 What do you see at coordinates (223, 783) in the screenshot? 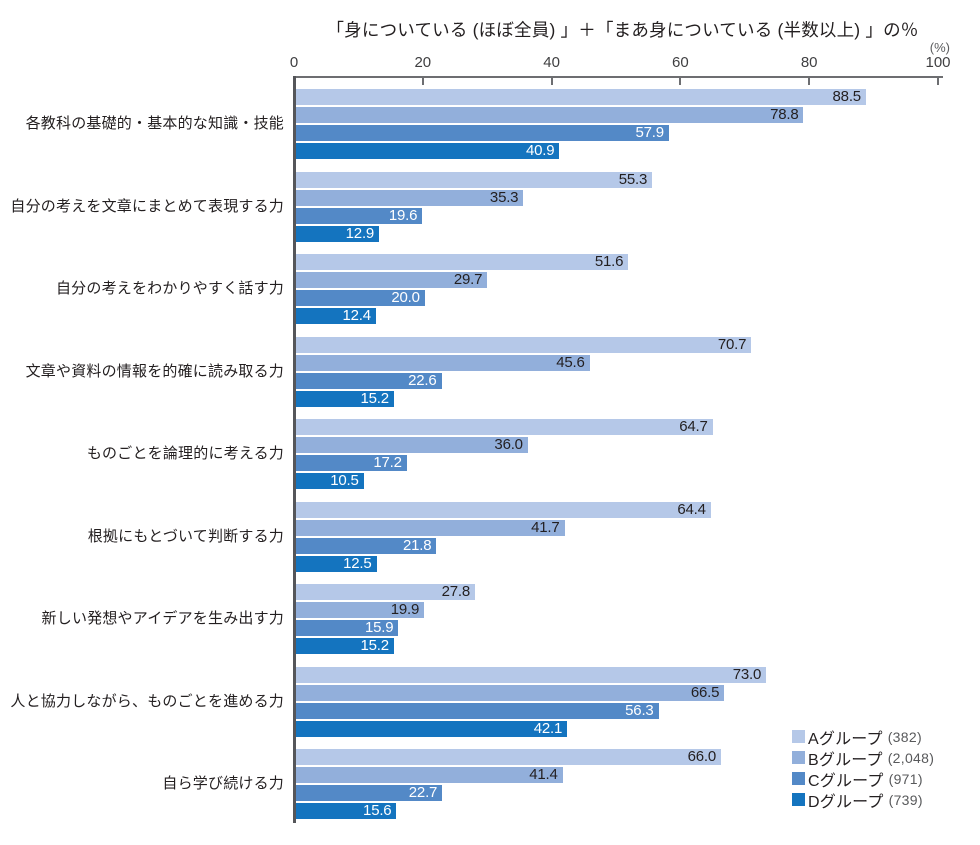
I see `category-label: 自ら学び続ける力` at bounding box center [223, 783].